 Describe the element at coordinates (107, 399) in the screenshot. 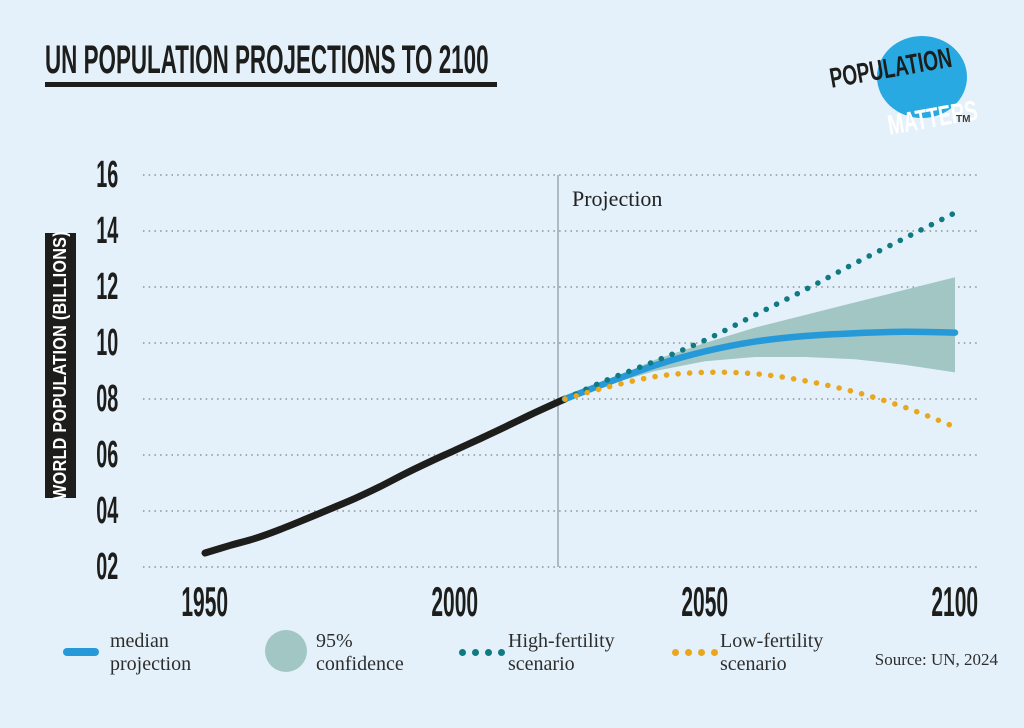

I see `y-tick-label-08: 08` at that location.